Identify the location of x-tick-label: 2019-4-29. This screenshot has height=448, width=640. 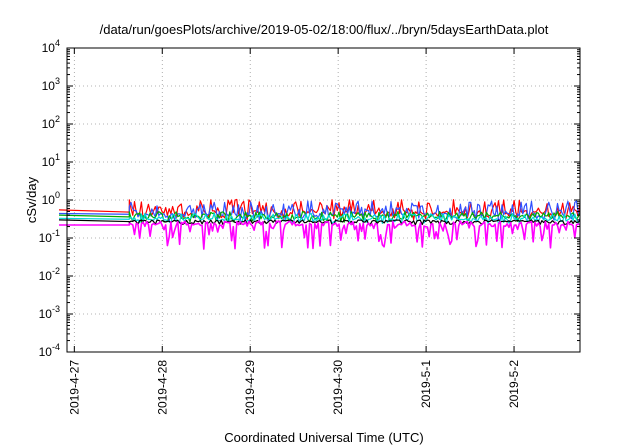
(250, 387).